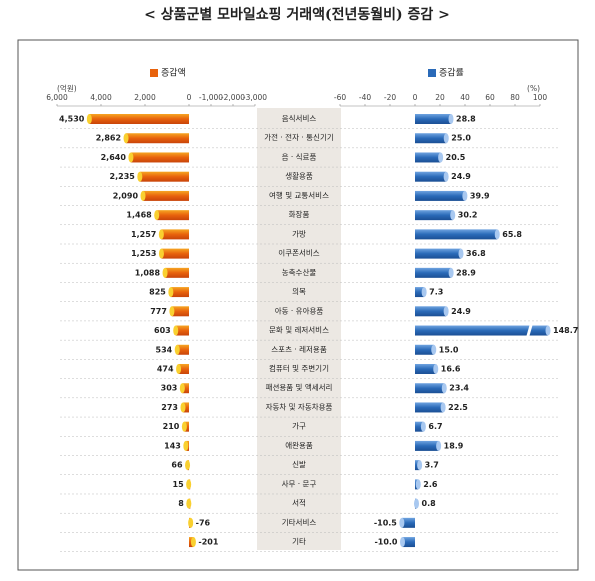 Image resolution: width=595 pixels, height=581 pixels. What do you see at coordinates (299, 387) in the screenshot?
I see `category-label: 패션용품 및 액세서리` at bounding box center [299, 387].